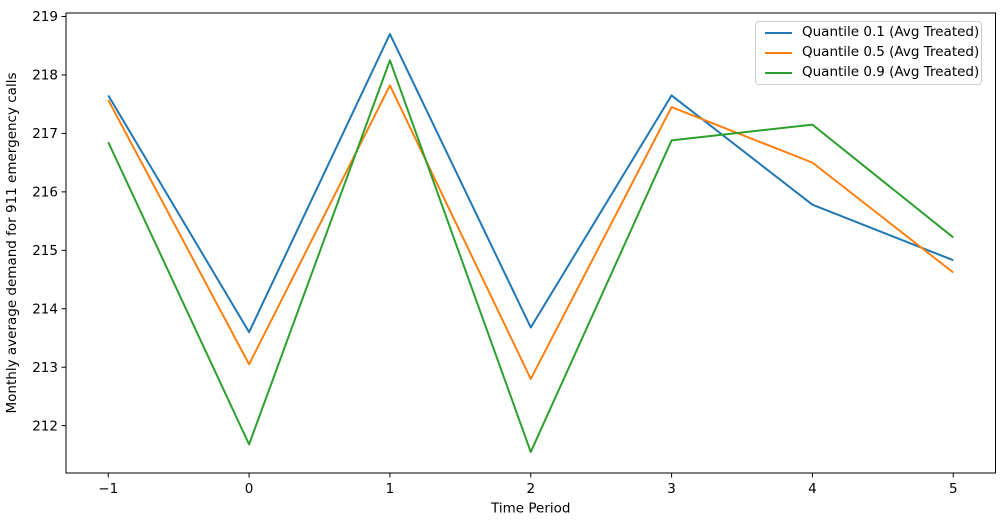 The height and width of the screenshot is (527, 1005). What do you see at coordinates (891, 72) in the screenshot?
I see `legend-label: Quantile 0.9 (Avg Treated)` at bounding box center [891, 72].